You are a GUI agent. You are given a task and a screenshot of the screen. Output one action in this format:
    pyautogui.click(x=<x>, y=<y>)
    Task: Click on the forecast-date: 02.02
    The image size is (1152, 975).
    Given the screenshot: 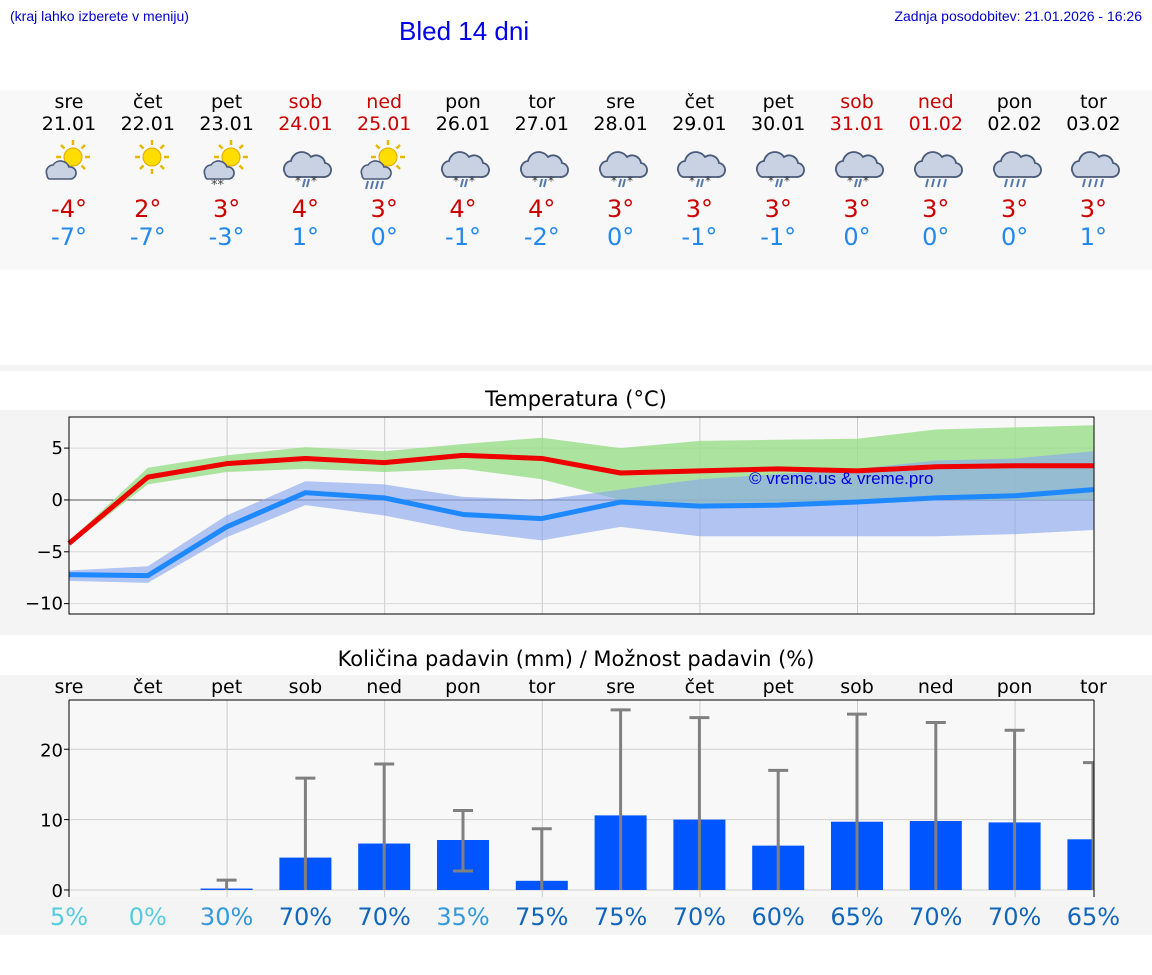 What is the action you would take?
    pyautogui.click(x=1014, y=124)
    